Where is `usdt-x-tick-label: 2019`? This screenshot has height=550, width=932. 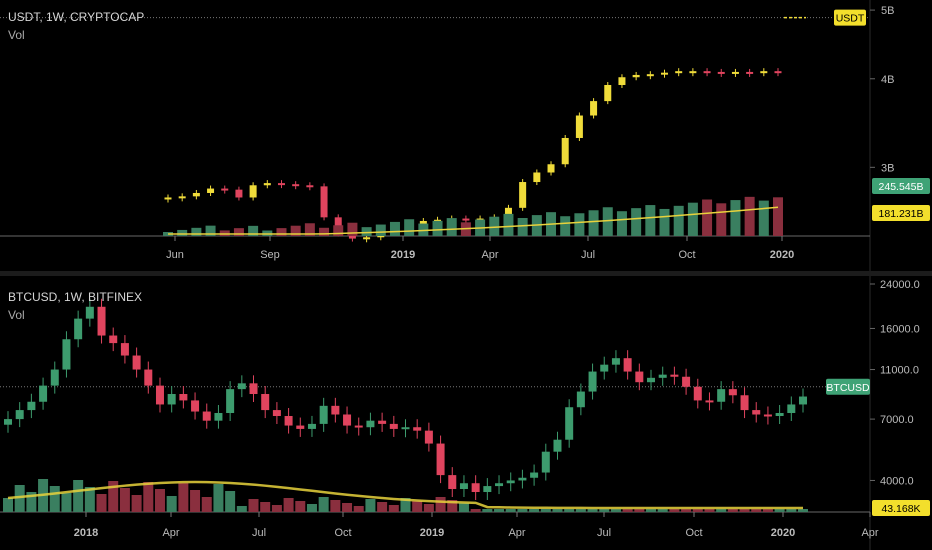
usdt-x-tick-label: 2019 is located at coordinates (403, 255).